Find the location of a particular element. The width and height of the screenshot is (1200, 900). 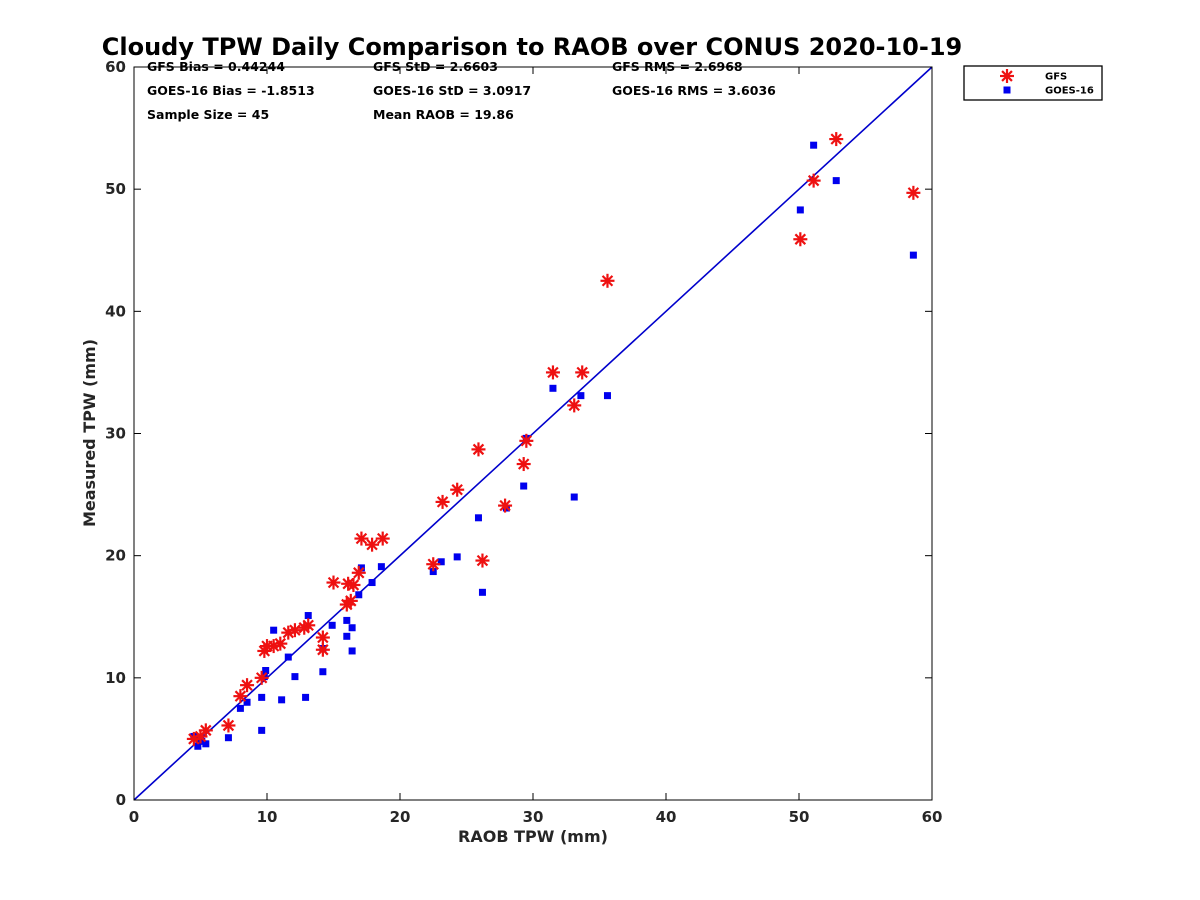

stat-text: GOES-16 StD = 3.0917 is located at coordinates (452, 90).